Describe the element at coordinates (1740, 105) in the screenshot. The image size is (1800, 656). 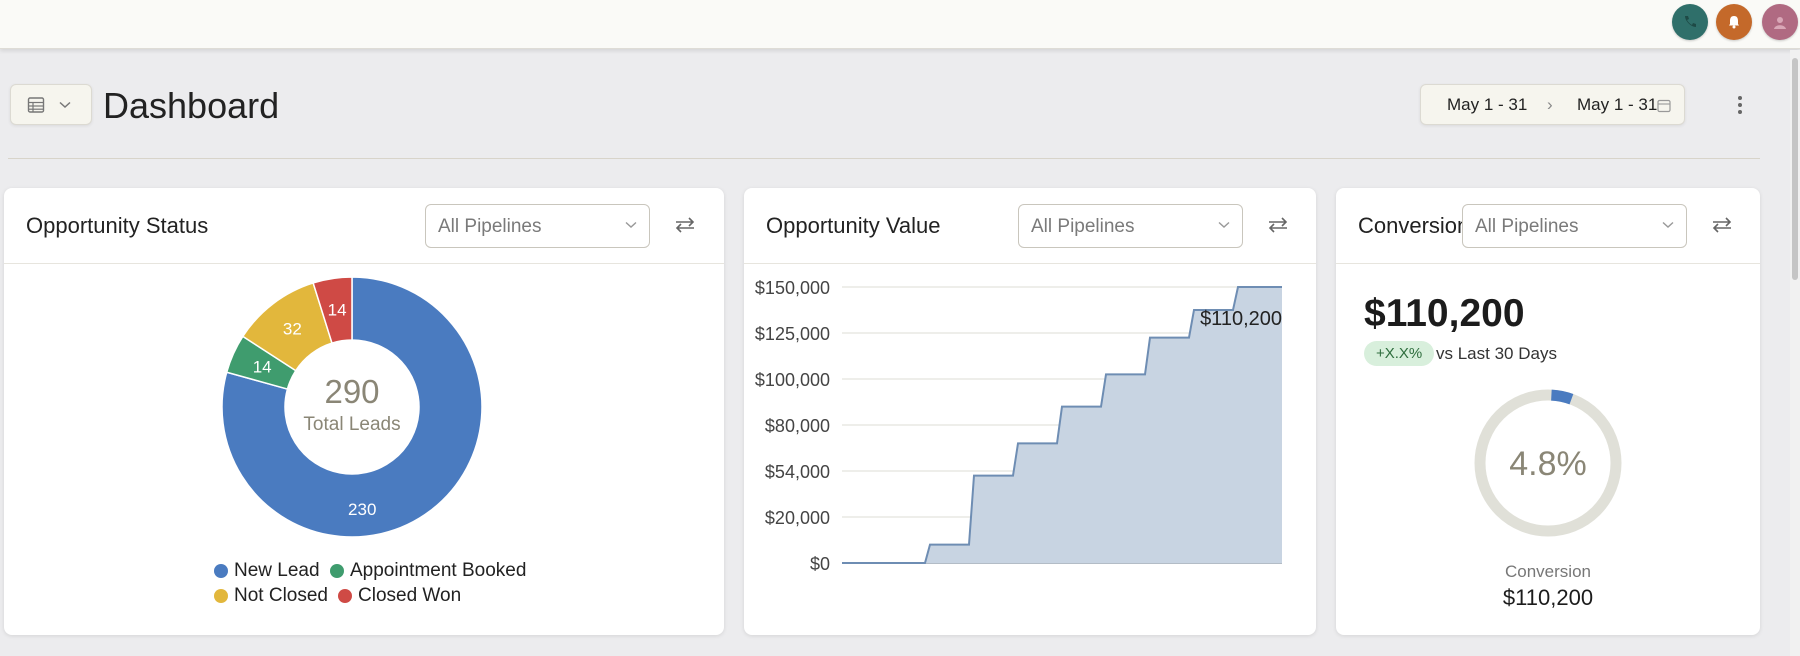
I see `more-options-icon` at that location.